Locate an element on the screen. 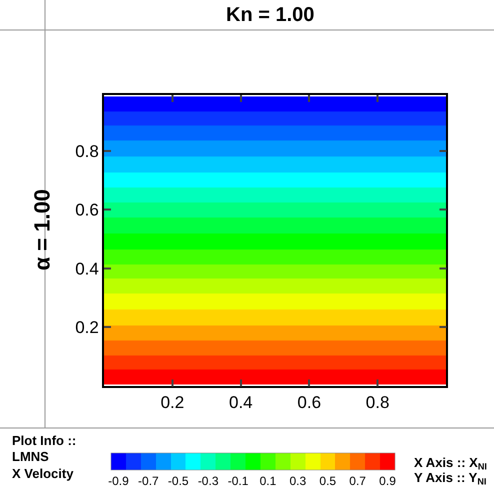  color-bar-title: LMNS X Velocity is located at coordinates (43, 465).